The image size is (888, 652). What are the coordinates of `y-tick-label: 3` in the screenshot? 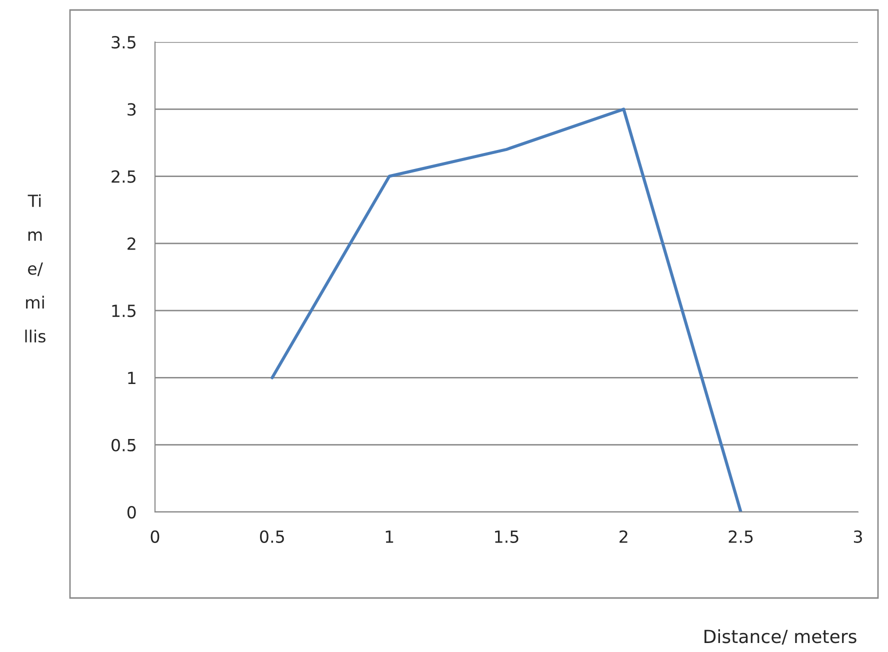 It's located at (132, 109).